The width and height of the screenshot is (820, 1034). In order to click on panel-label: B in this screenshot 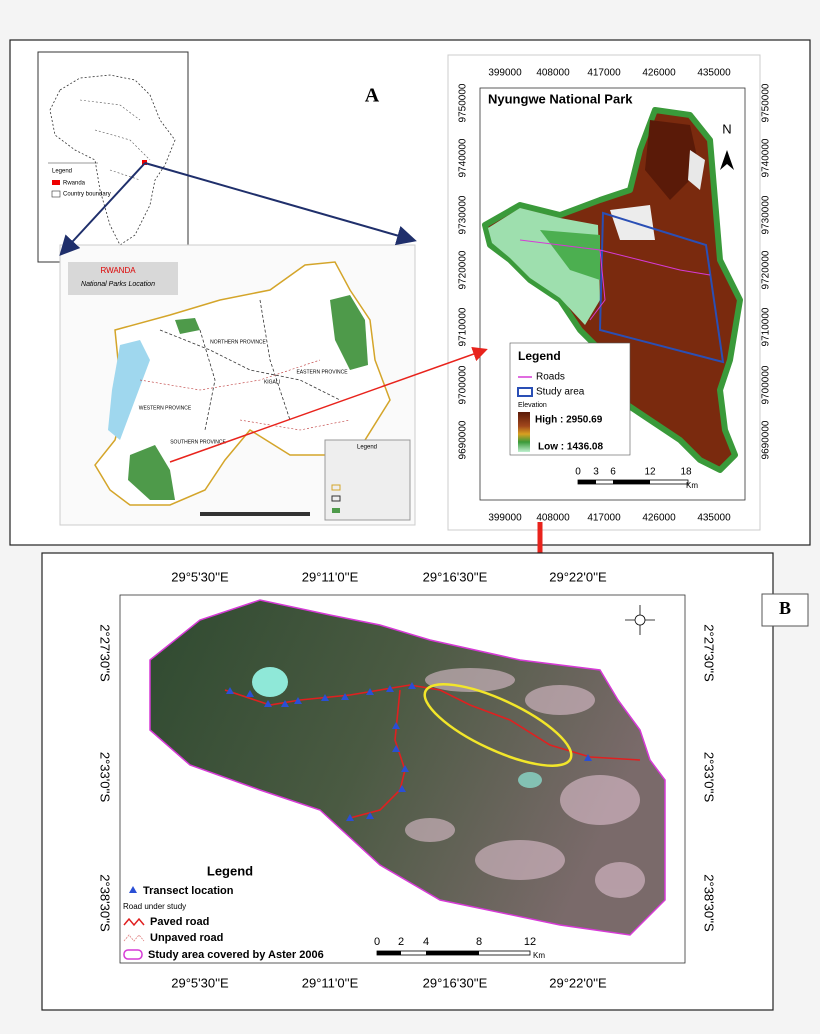, I will do `click(785, 608)`.